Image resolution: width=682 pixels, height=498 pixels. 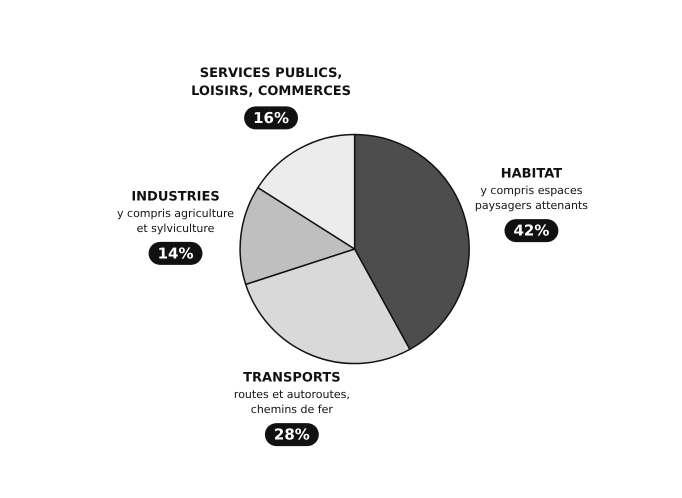 What do you see at coordinates (531, 198) in the screenshot?
I see `text: y compris espaces paysagers attenants` at bounding box center [531, 198].